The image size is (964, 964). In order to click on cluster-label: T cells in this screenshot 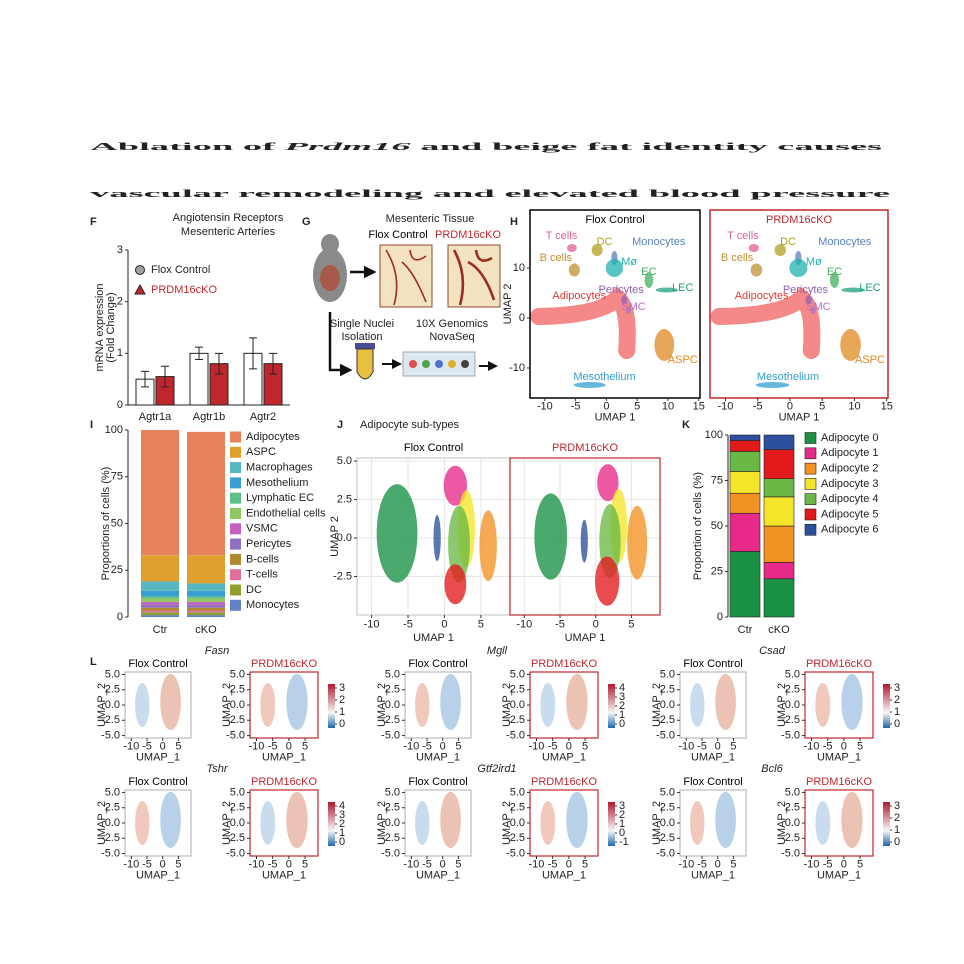, I will do `click(562, 236)`.